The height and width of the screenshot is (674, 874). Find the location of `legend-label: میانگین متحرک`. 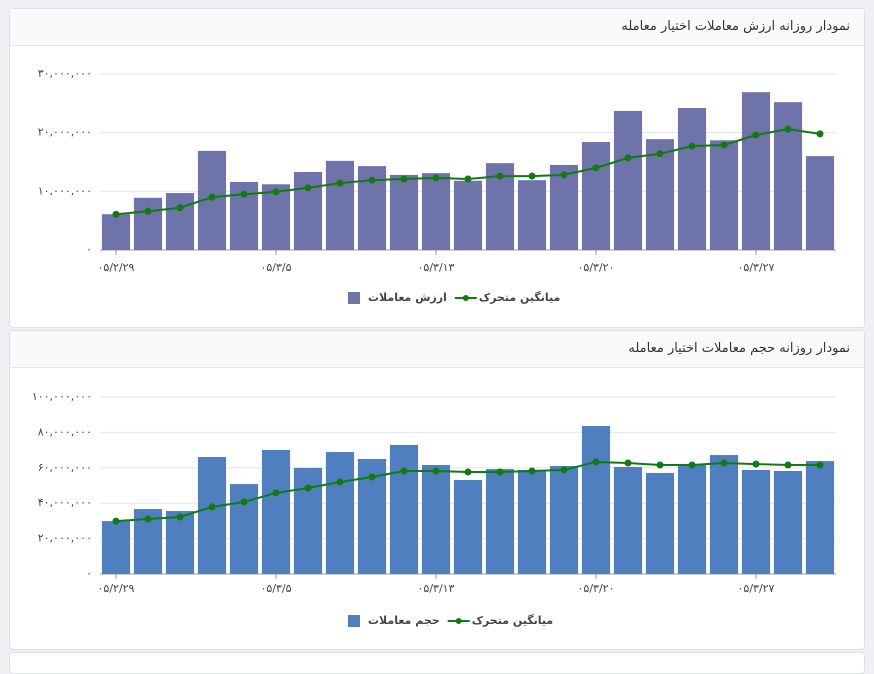

legend-label: میانگین متحرک is located at coordinates (513, 620).